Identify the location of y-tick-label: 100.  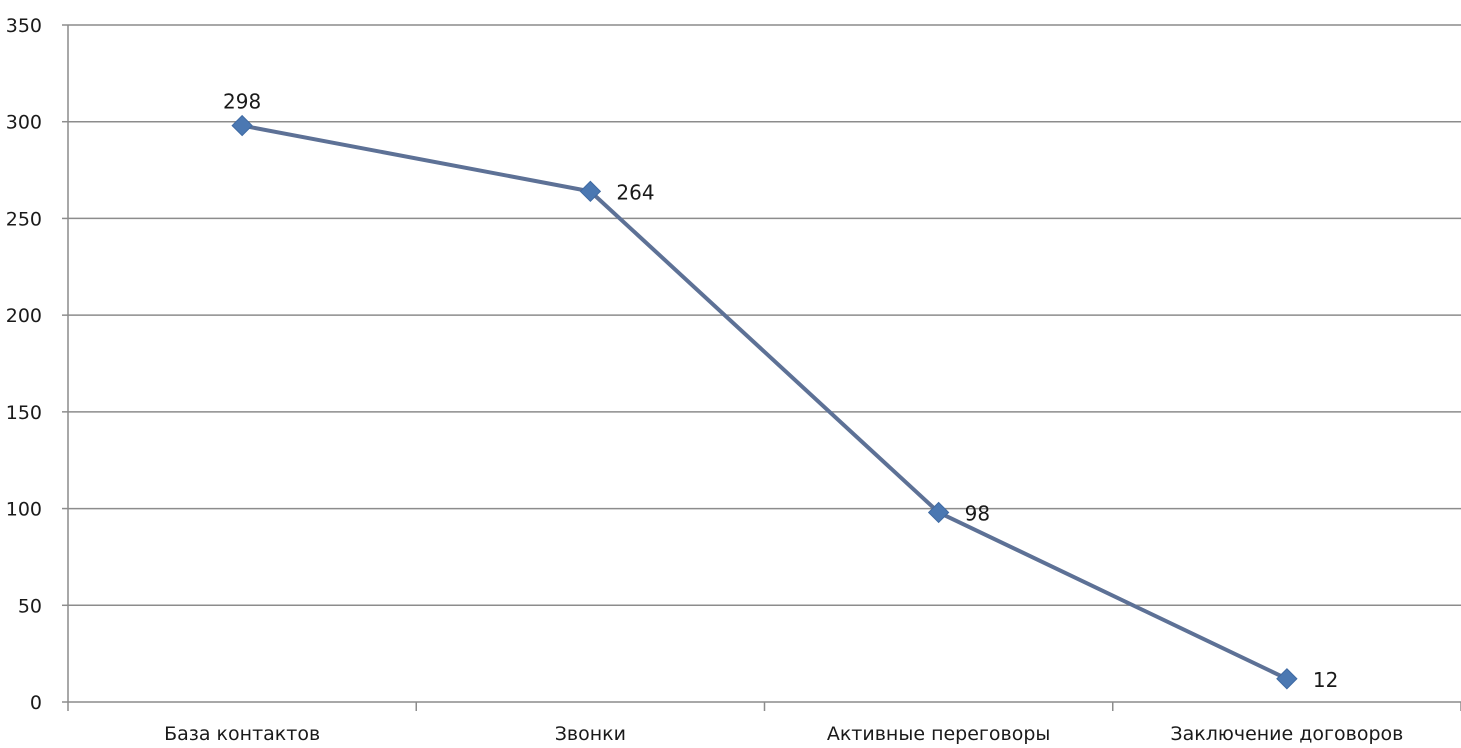
(24, 510).